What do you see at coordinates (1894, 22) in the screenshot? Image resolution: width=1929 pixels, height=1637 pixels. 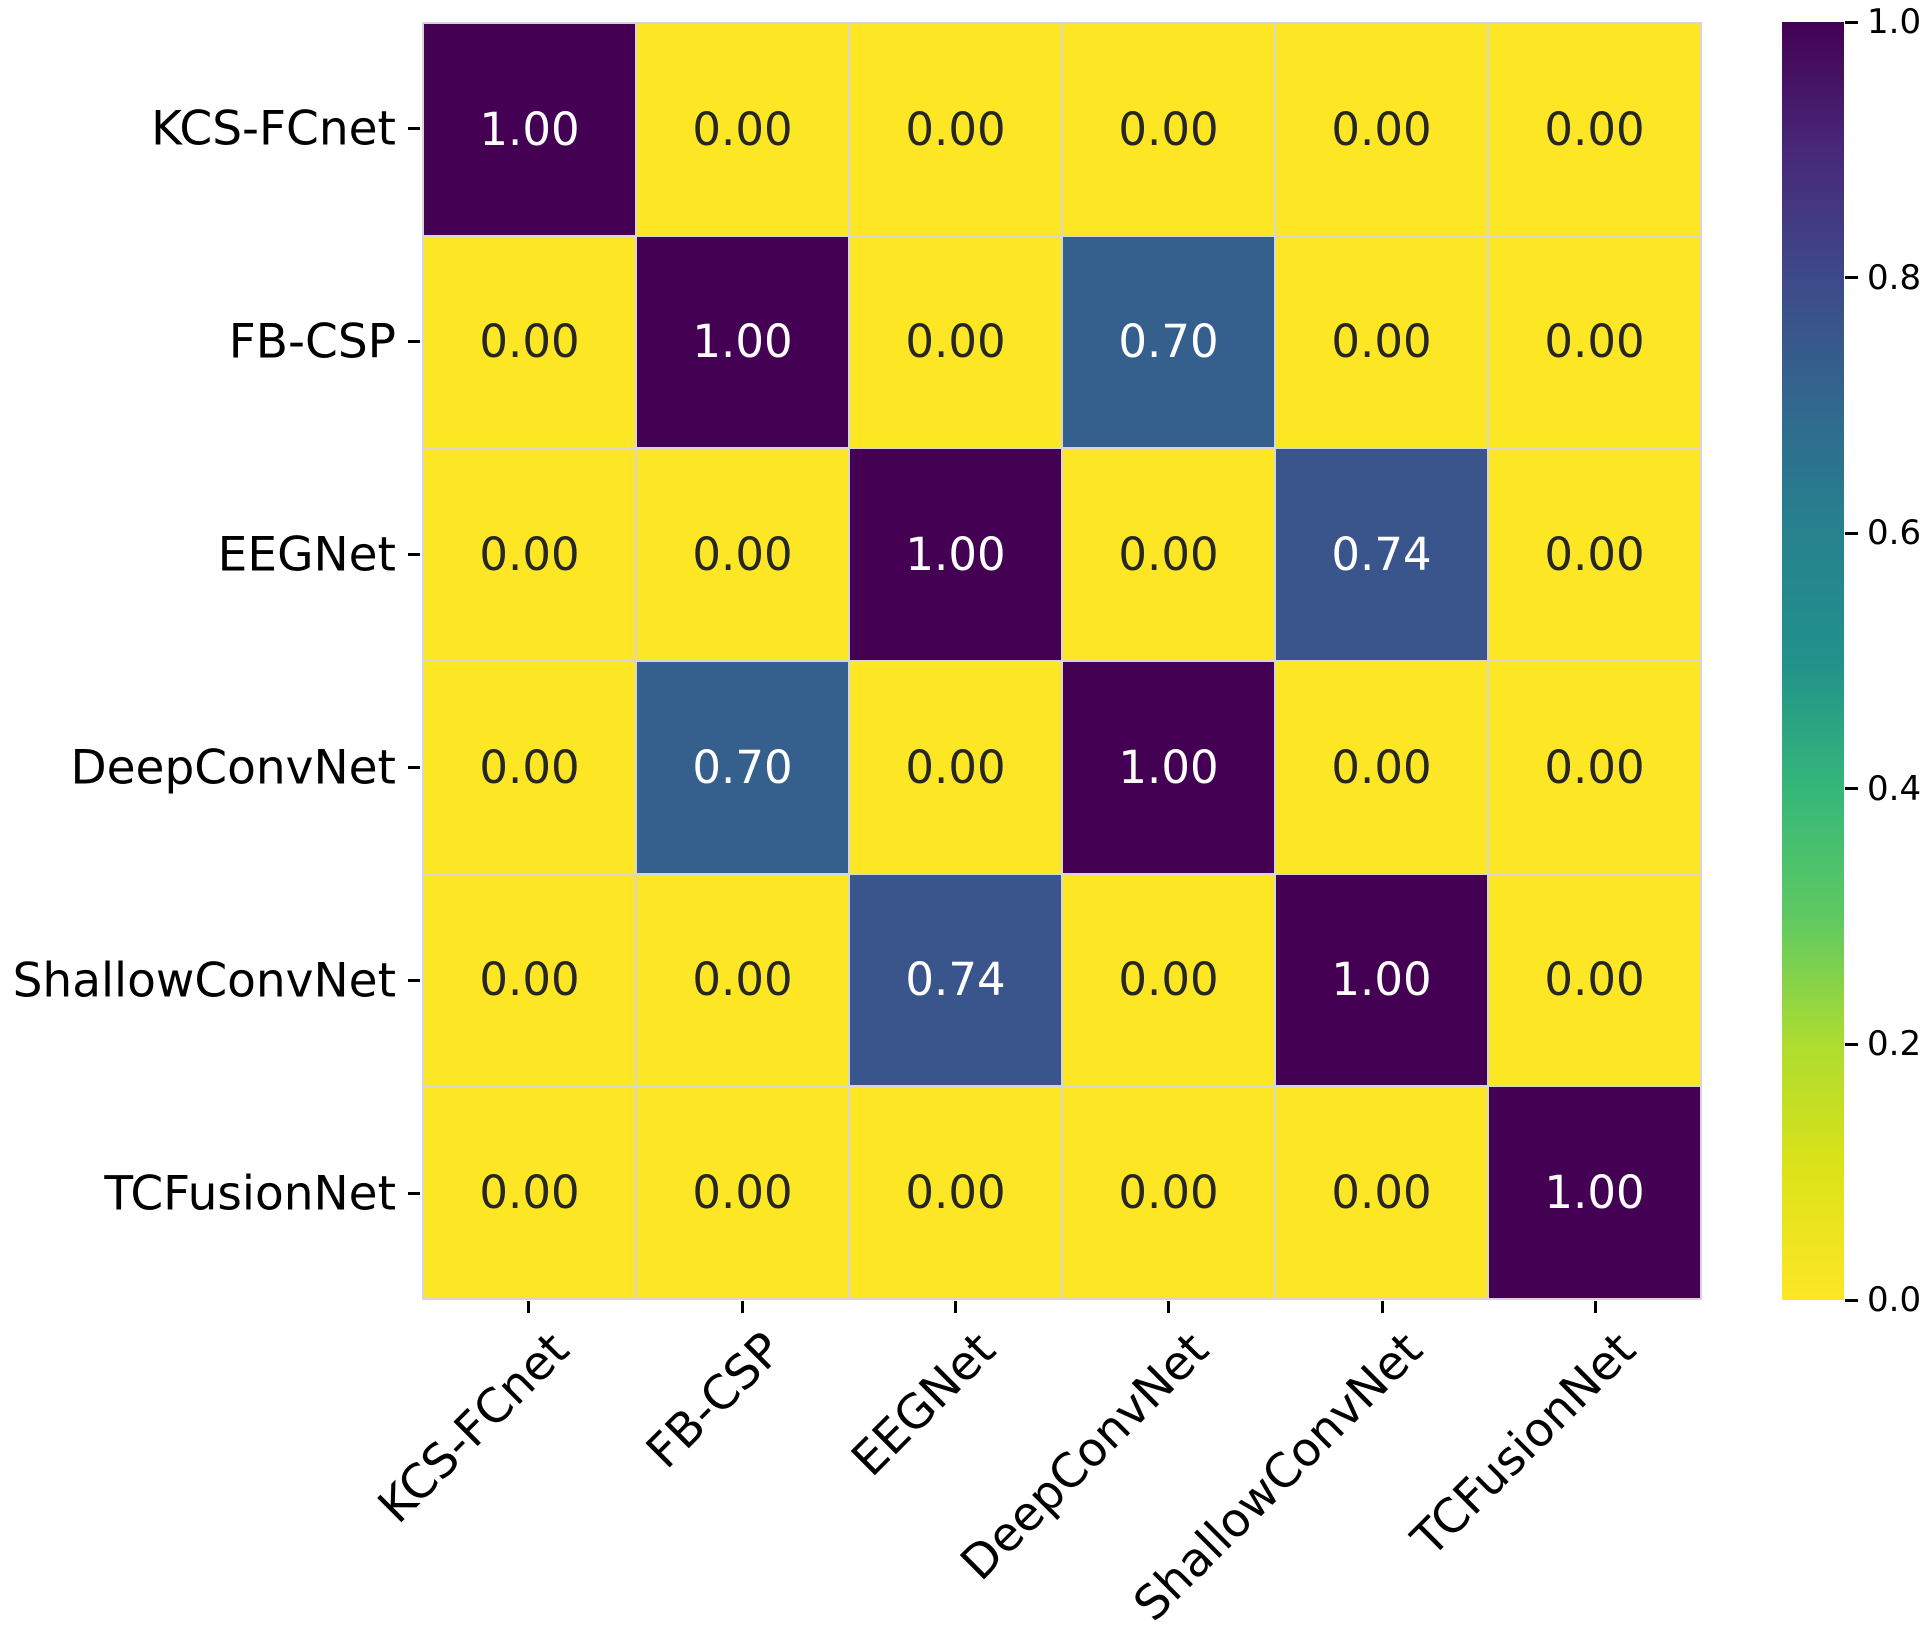 I see `colorbar-tick-label: 1.0` at bounding box center [1894, 22].